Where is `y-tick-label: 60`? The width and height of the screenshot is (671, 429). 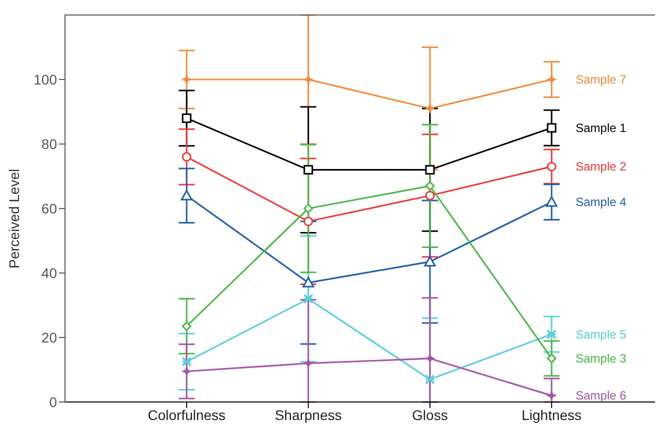
y-tick-label: 60 is located at coordinates (49, 208).